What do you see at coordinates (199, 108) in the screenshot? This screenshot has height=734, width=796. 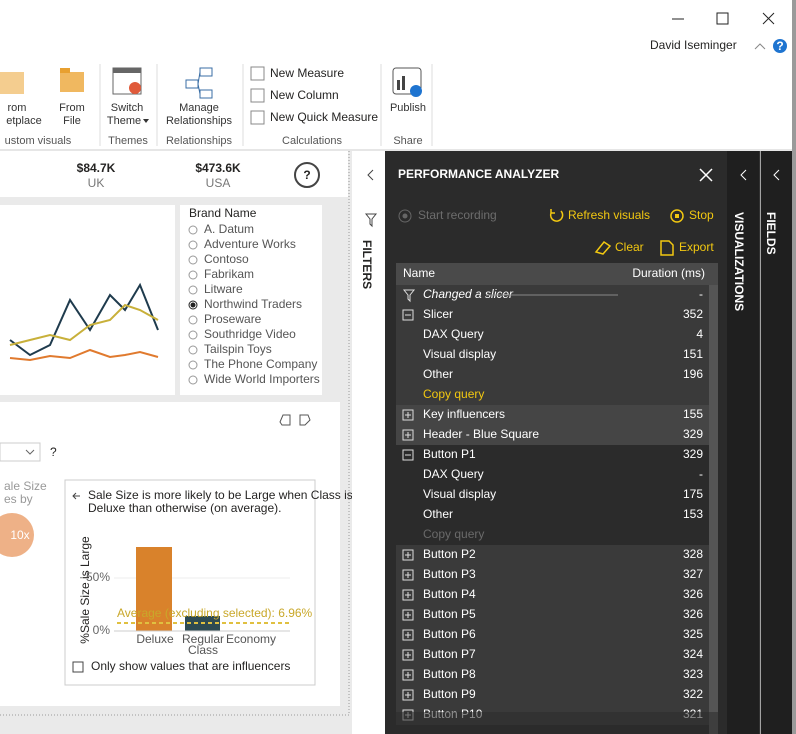 I see `ribbon-label: Manage` at bounding box center [199, 108].